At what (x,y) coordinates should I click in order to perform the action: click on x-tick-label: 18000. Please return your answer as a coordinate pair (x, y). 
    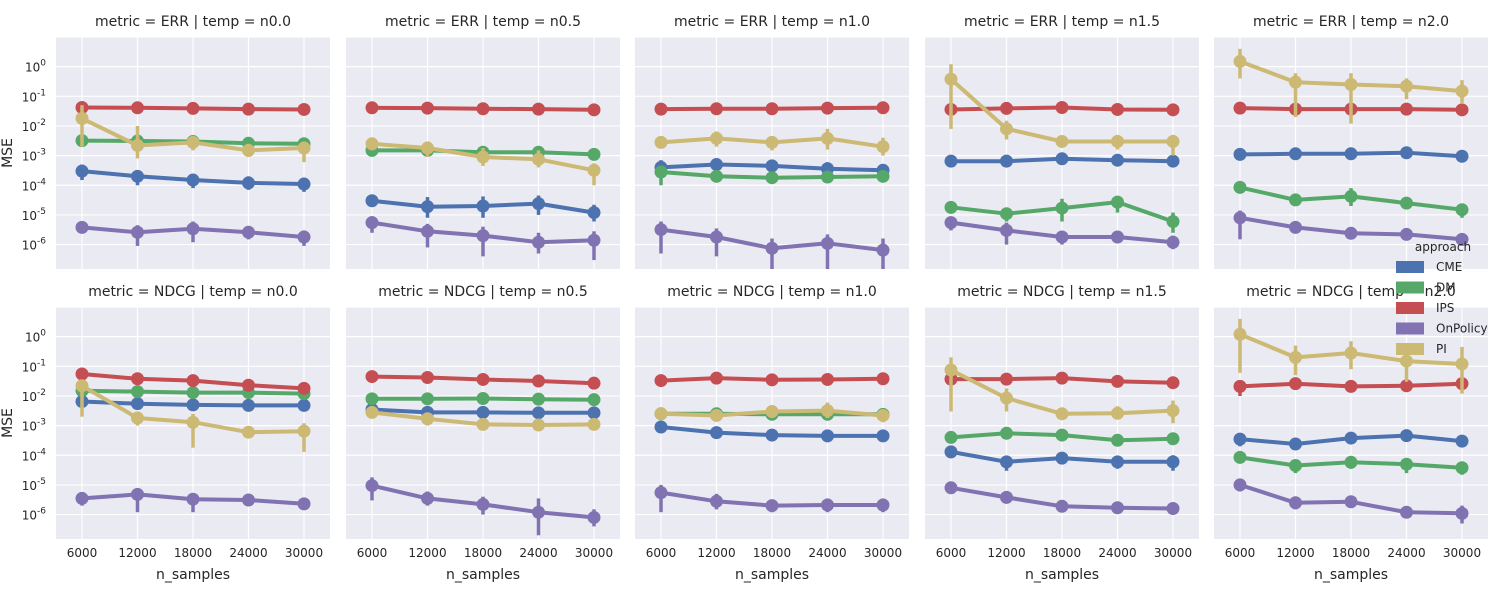
    Looking at the image, I should click on (1351, 553).